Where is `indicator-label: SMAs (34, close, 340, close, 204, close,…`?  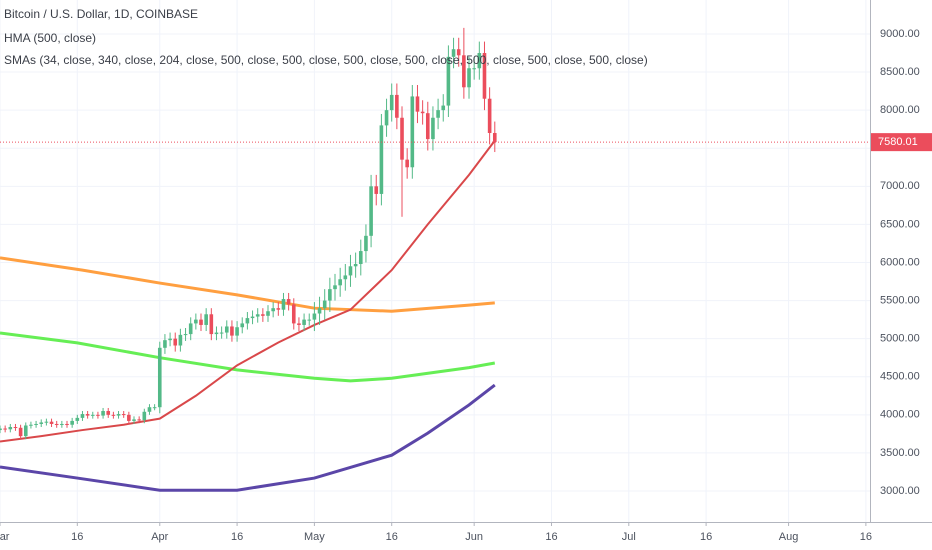
indicator-label: SMAs (34, close, 340, close, 204, close,… is located at coordinates (326, 60).